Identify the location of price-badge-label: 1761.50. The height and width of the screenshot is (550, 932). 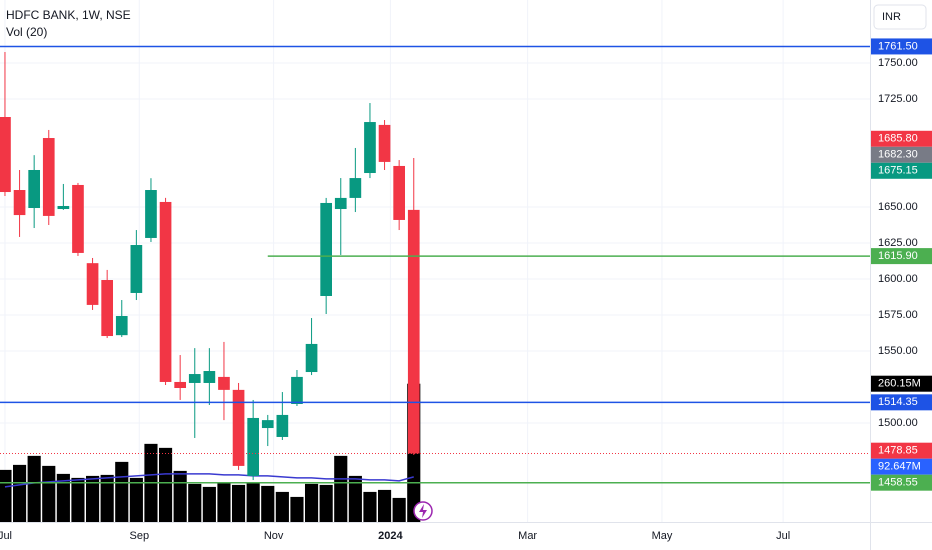
(898, 46).